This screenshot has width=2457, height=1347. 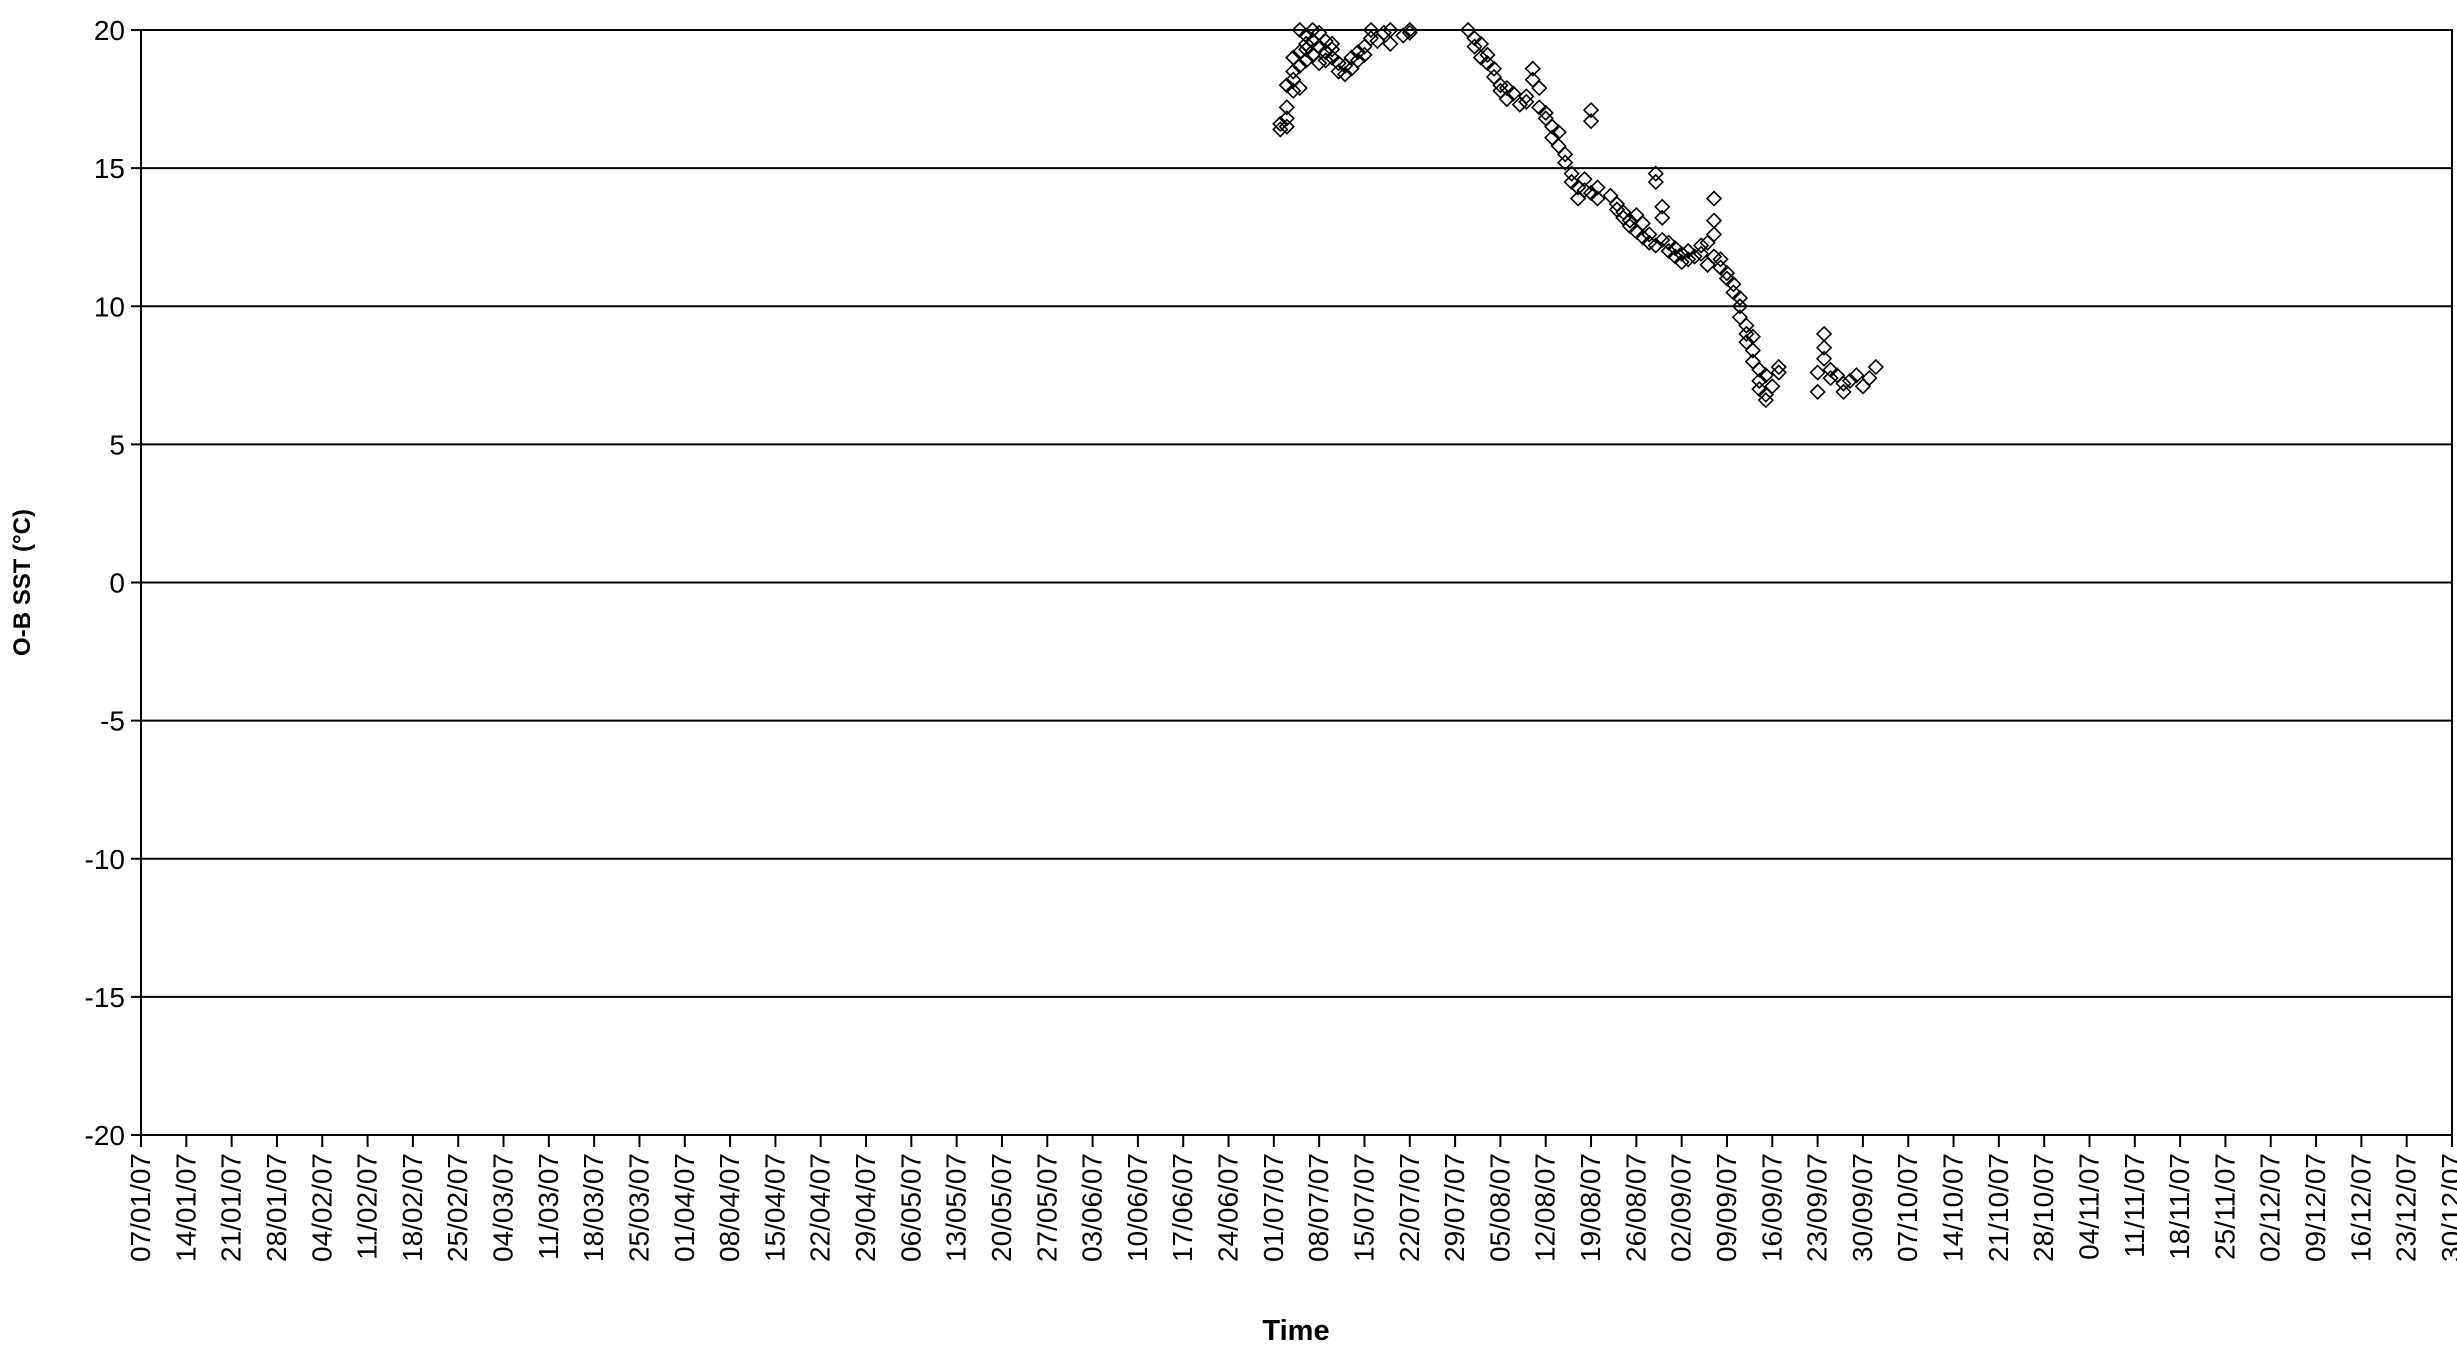 I want to click on x-tick-label: 11/11/07, so click(x=2134, y=1205).